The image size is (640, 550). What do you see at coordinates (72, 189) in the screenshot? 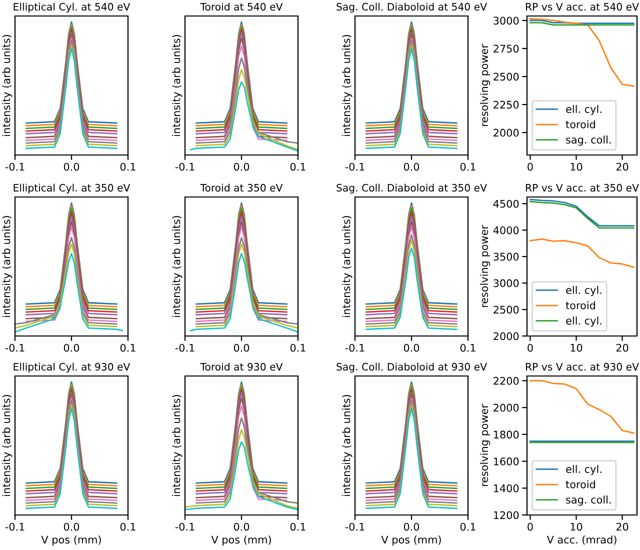
I see `chart-title: Elliptical Cyl. at 350 eV` at bounding box center [72, 189].